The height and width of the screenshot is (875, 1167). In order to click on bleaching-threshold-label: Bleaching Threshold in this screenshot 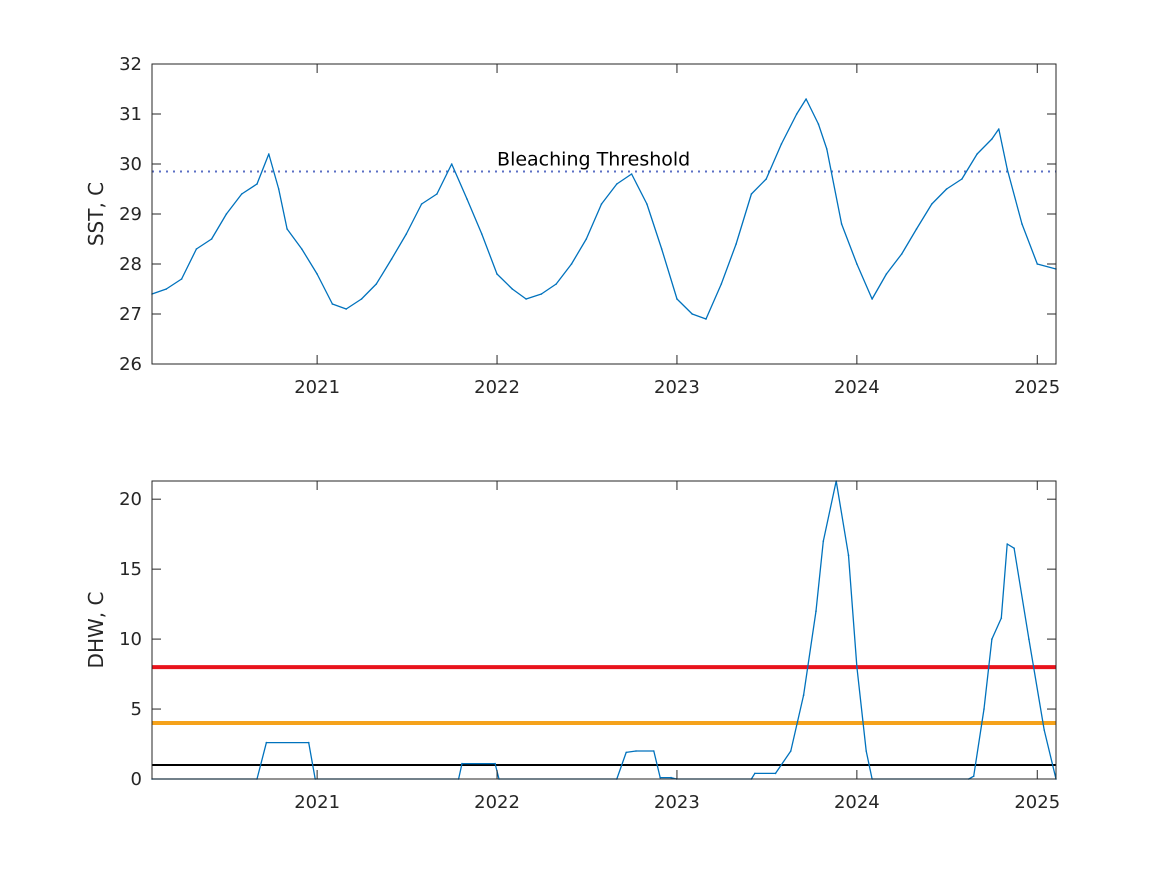, I will do `click(593, 160)`.